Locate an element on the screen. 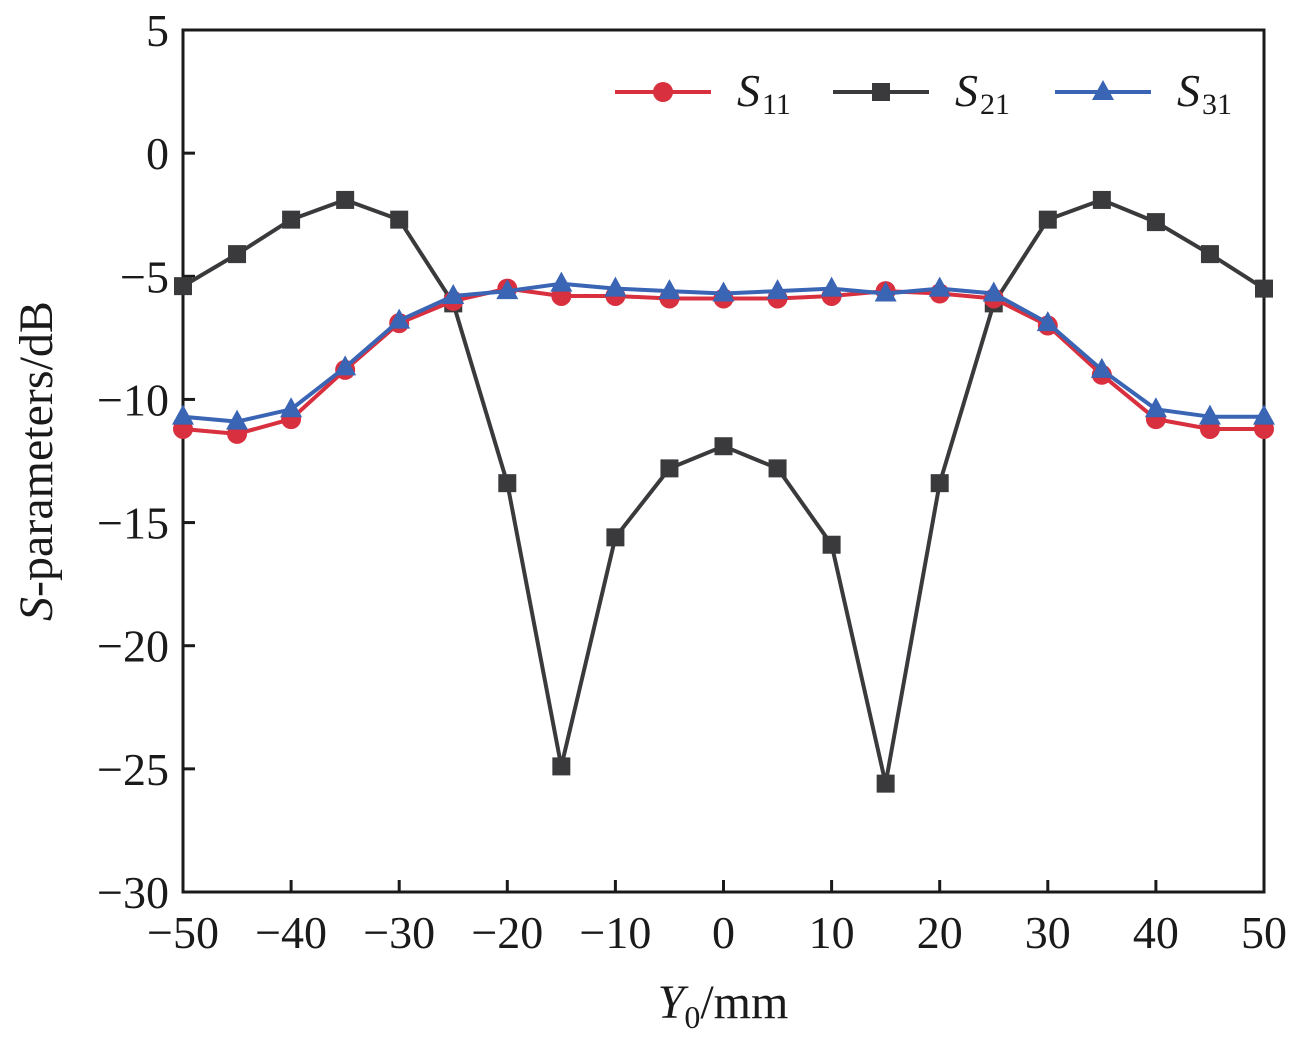  y-tick-label: −30 is located at coordinates (133, 892).